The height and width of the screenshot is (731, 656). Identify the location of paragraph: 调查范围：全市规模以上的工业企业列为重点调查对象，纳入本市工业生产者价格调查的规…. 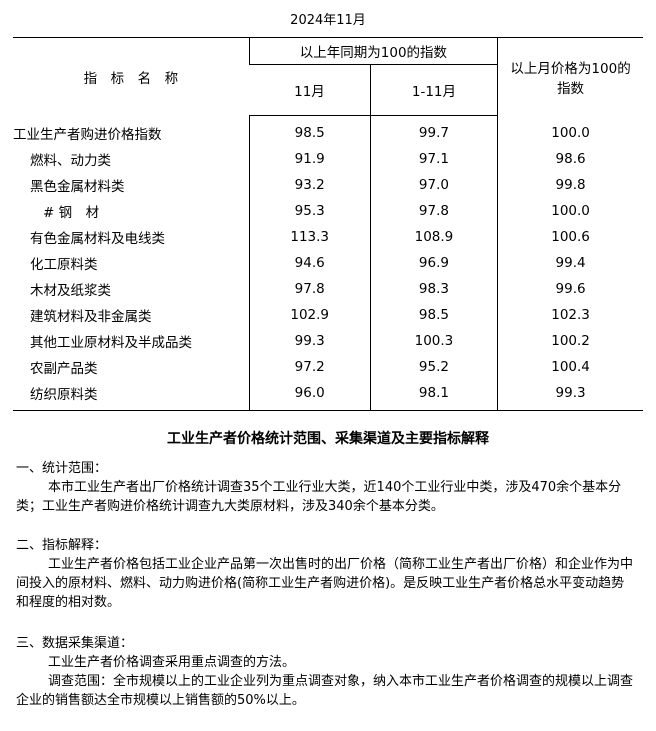
(325, 691).